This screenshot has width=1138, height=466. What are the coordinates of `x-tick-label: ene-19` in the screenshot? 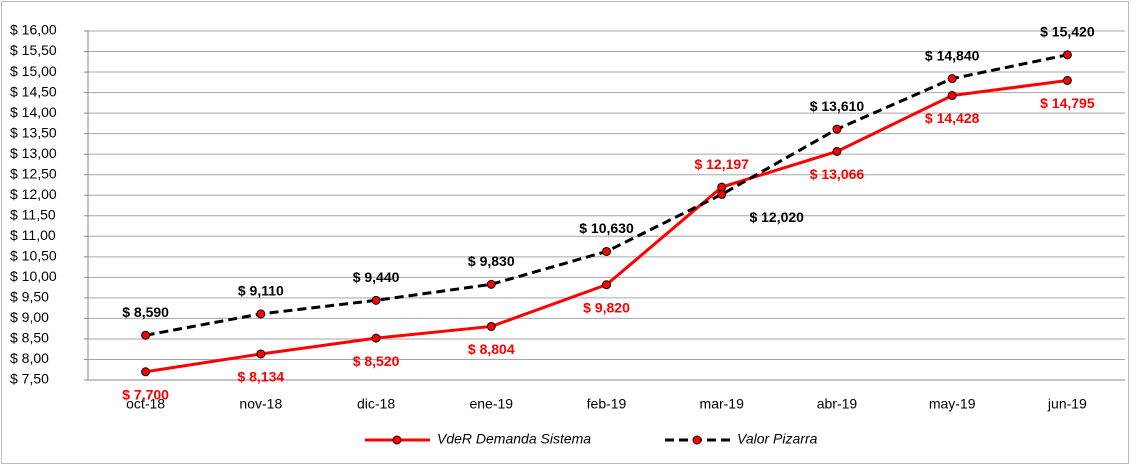 It's located at (491, 404).